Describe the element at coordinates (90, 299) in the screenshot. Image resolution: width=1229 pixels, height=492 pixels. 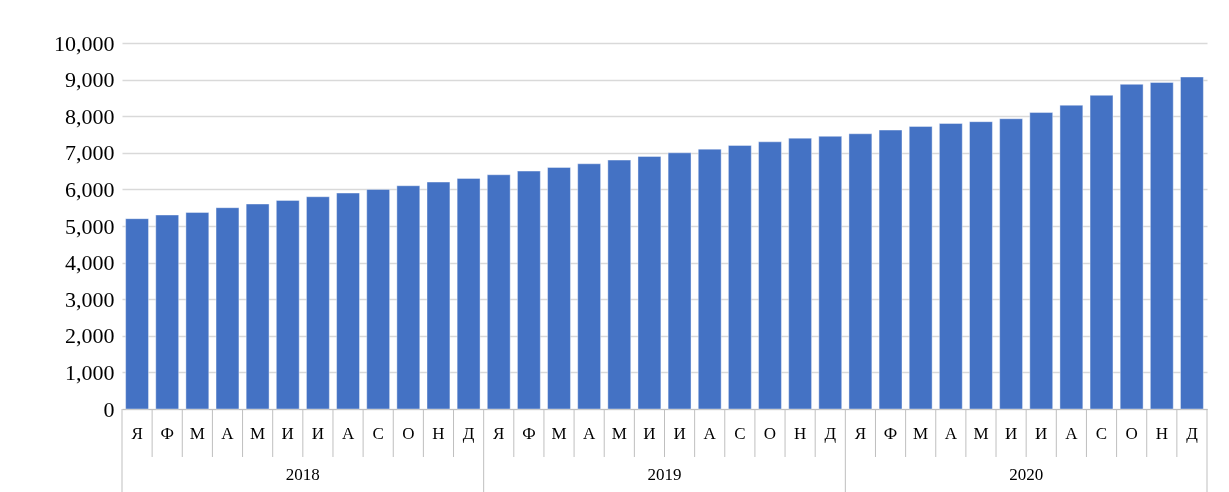
I see `y-tick-label: 3,000` at that location.